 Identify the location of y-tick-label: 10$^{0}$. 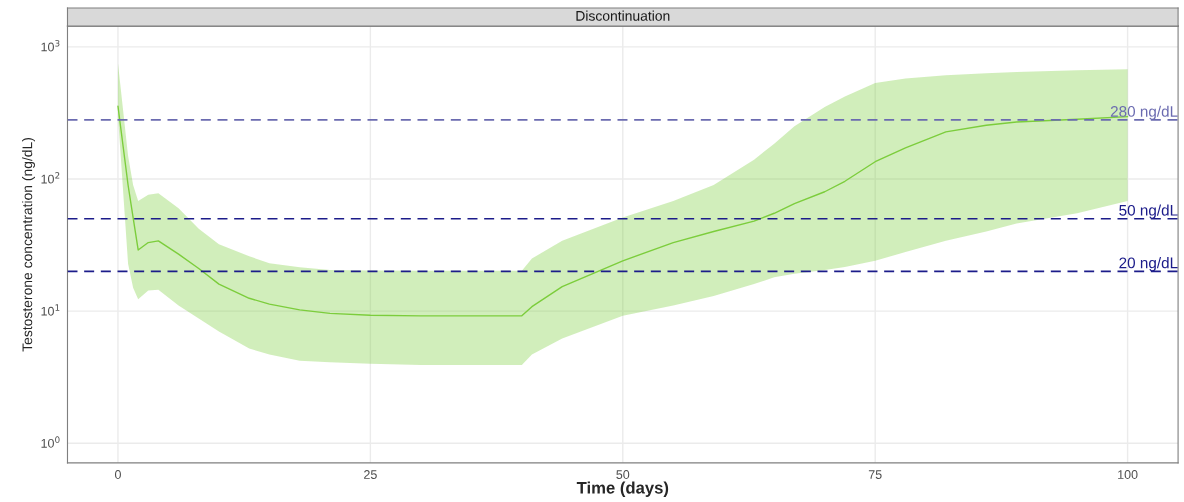
(50, 442).